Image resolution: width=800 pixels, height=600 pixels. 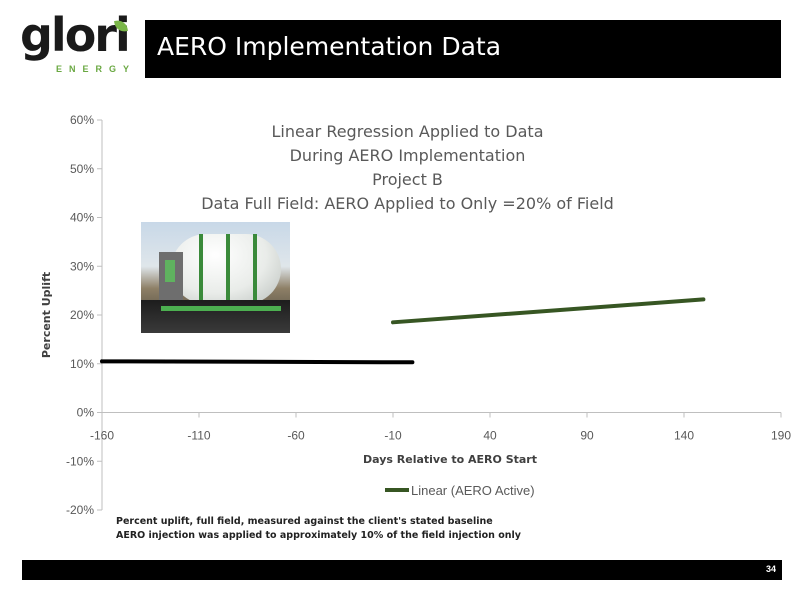 I want to click on y-tick-label: 60%, so click(x=82, y=120).